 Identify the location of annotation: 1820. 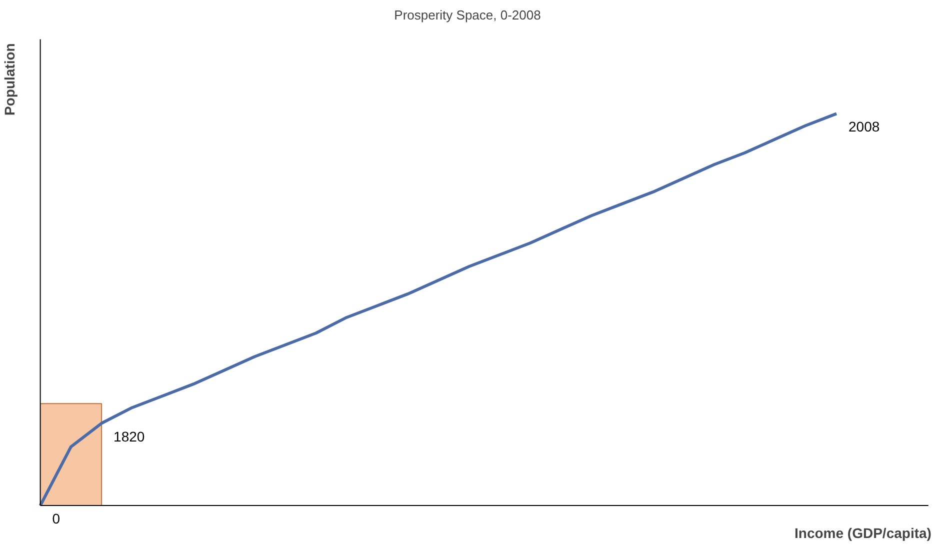
(129, 436).